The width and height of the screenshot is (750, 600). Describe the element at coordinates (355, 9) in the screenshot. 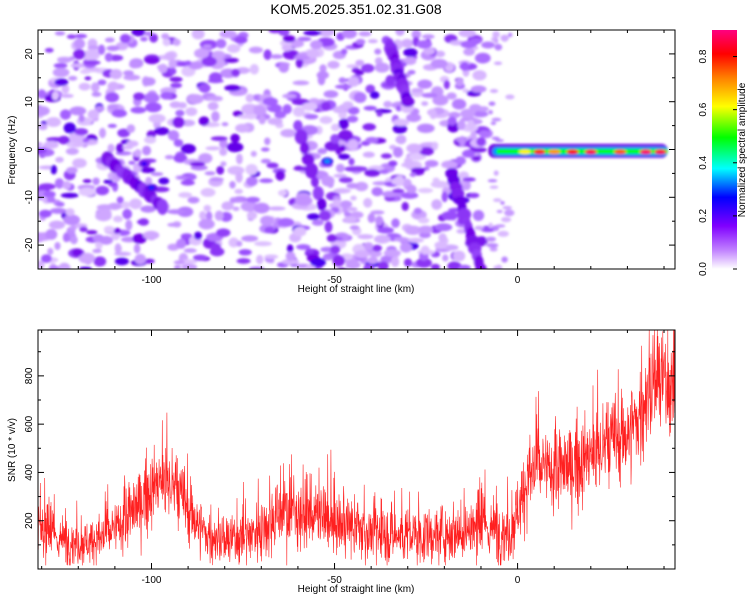

I see `figure-title: KOM5.2025.351.02.31.G08` at that location.